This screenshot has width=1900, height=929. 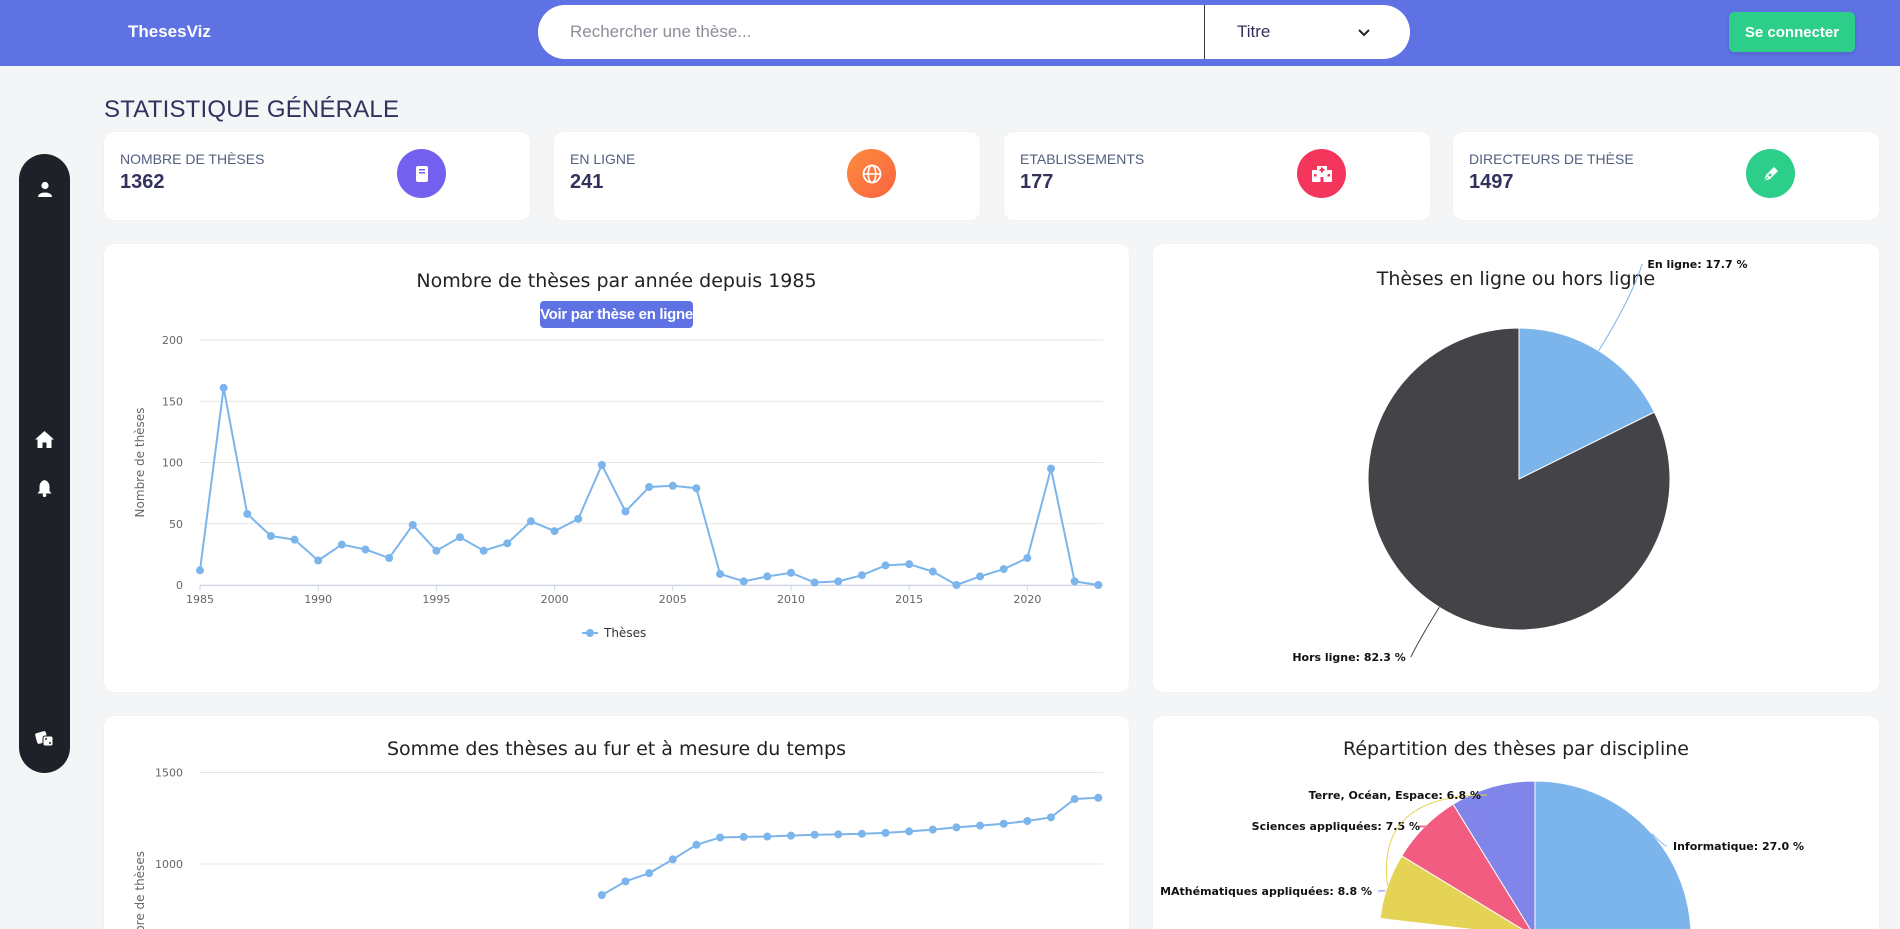 I want to click on stat-label: Directeurs de thèse, so click(x=1551, y=159).